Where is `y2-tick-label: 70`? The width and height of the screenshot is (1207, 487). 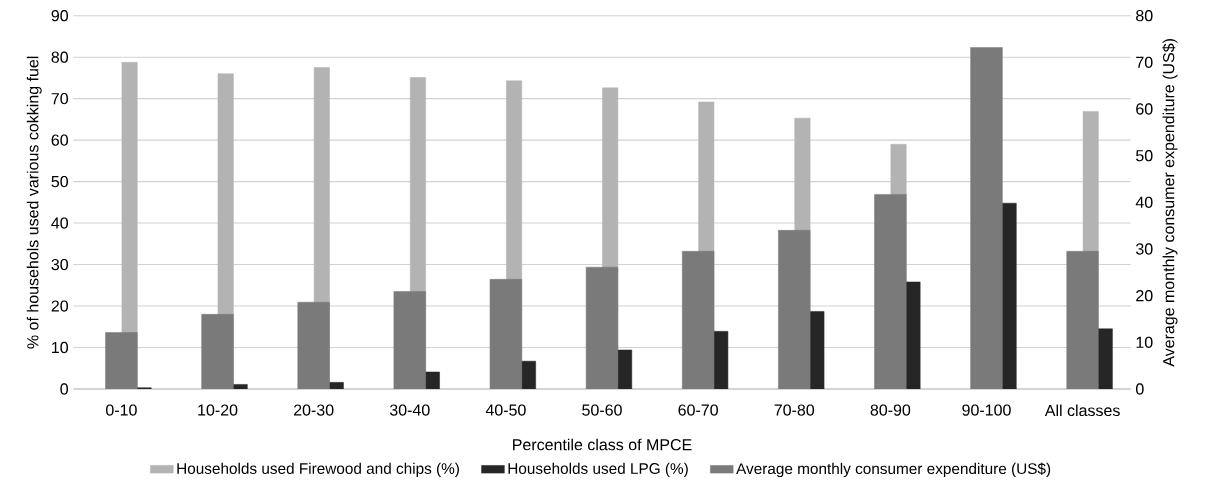
y2-tick-label: 70 is located at coordinates (1144, 62).